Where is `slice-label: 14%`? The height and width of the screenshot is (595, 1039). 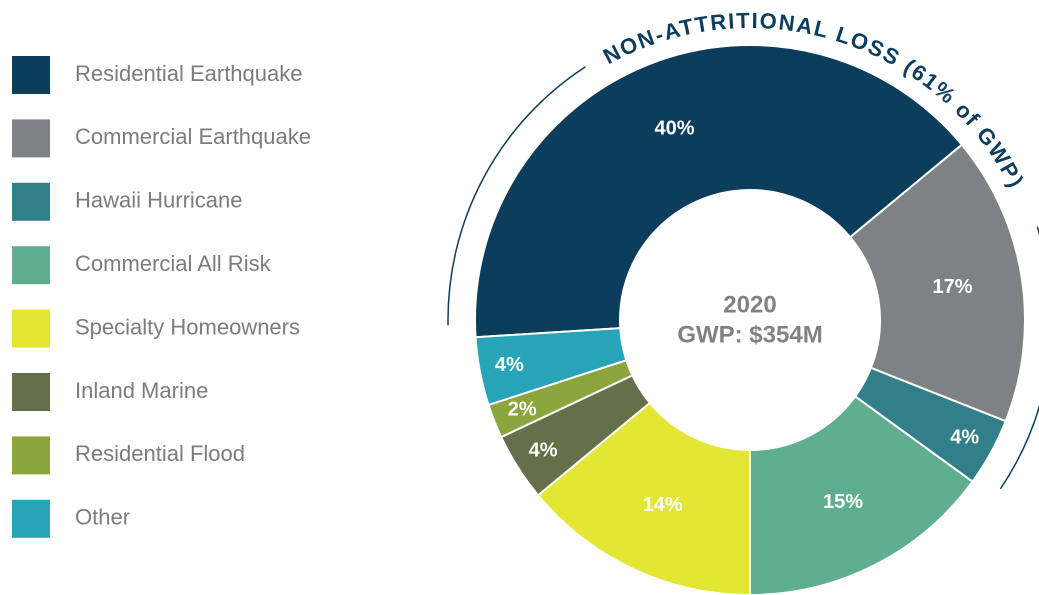
slice-label: 14% is located at coordinates (663, 505).